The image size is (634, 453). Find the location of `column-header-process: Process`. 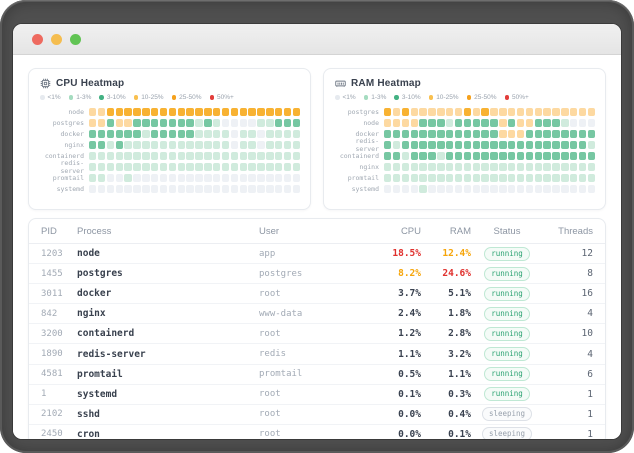

column-header-process: Process is located at coordinates (94, 231).